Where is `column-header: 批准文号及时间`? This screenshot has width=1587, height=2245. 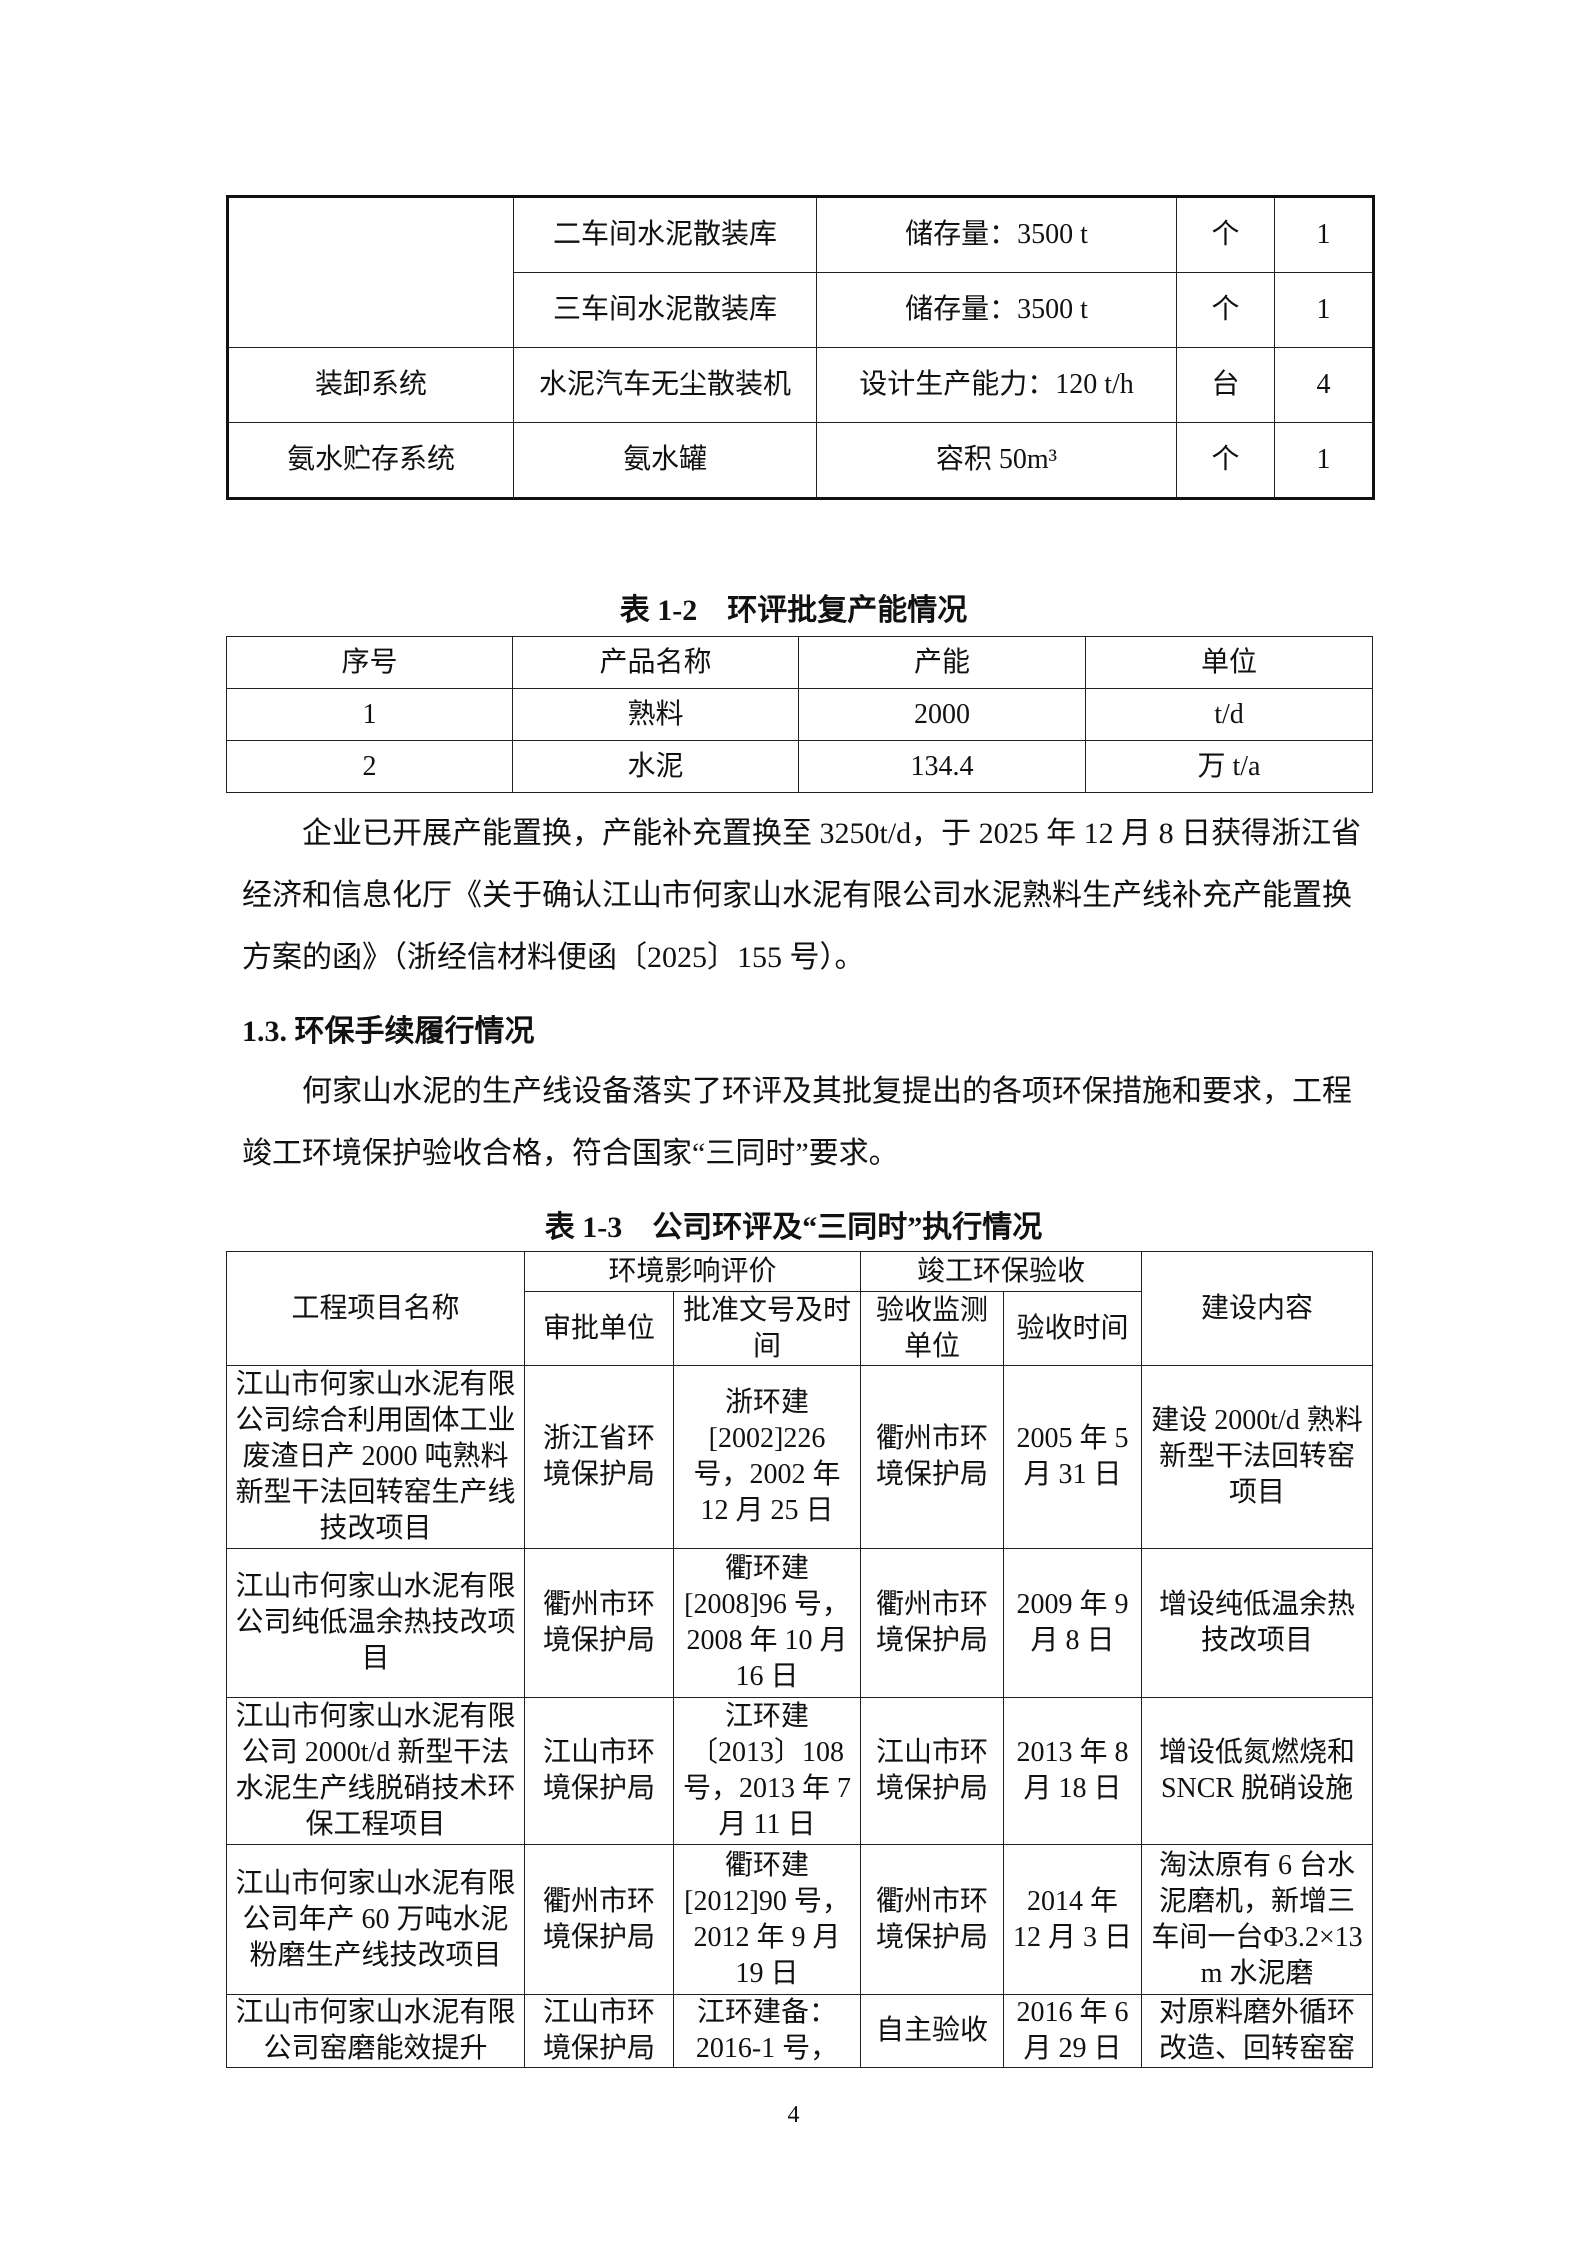
column-header: 批准文号及时间 is located at coordinates (767, 1328).